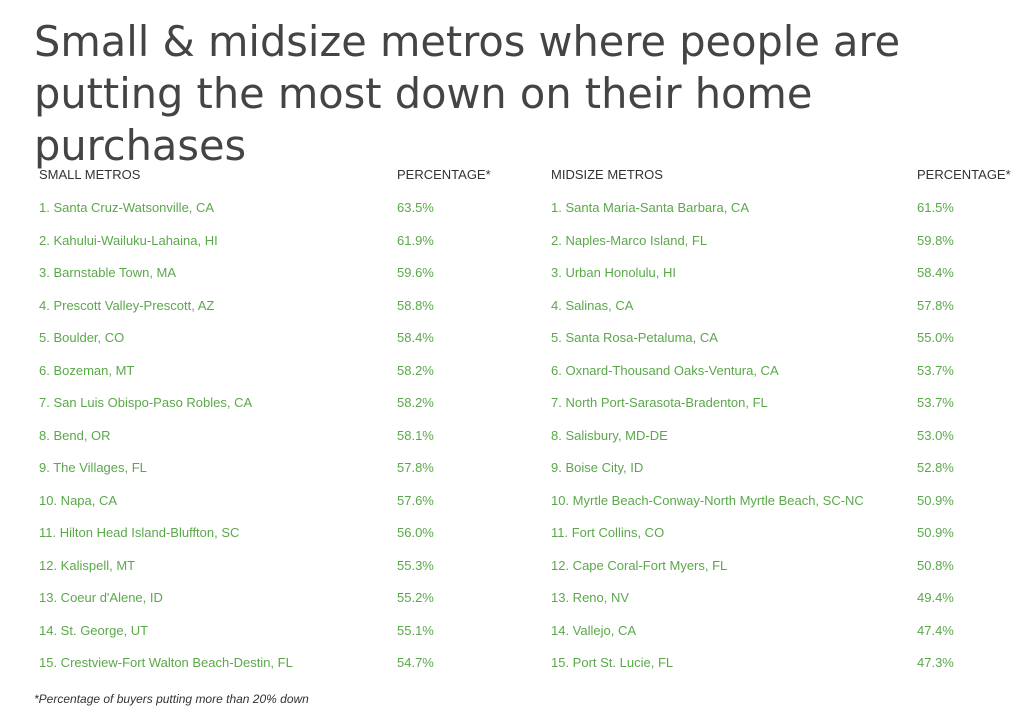 The image size is (1024, 715). I want to click on small-metros-row-name: 4. Prescott Valley-Prescott, AZ, so click(127, 305).